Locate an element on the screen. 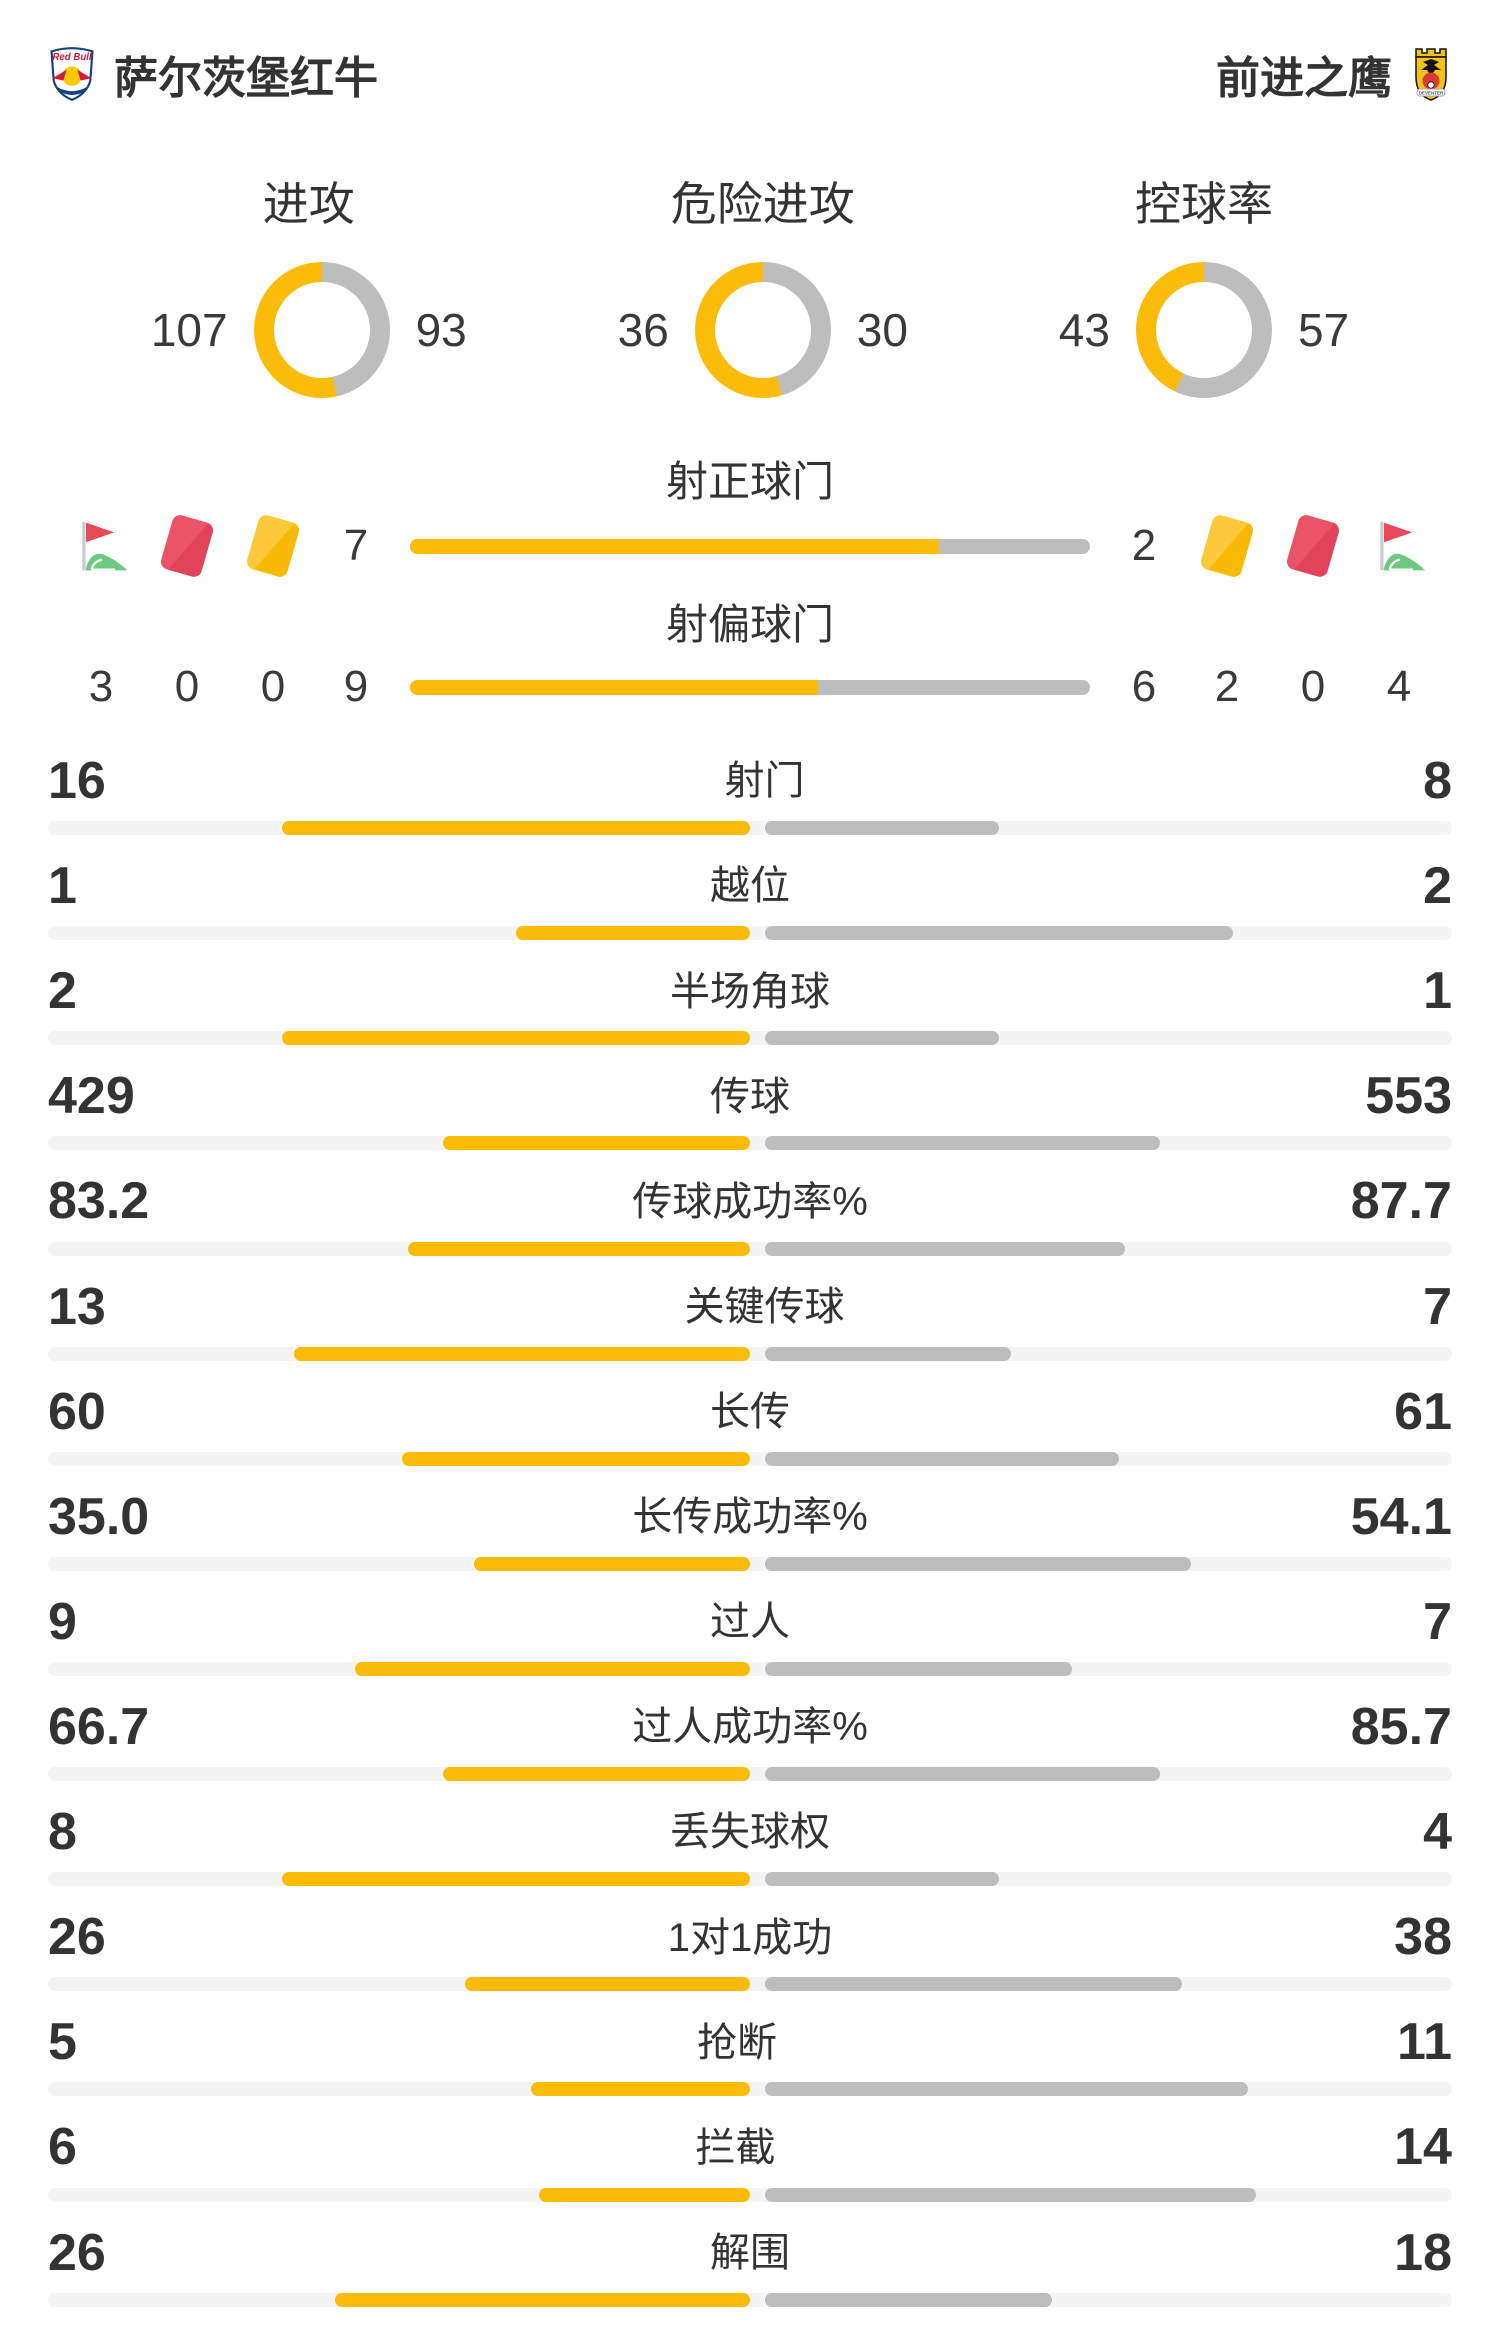 The width and height of the screenshot is (1500, 2350). stat-away-value: 18 is located at coordinates (1423, 2252).